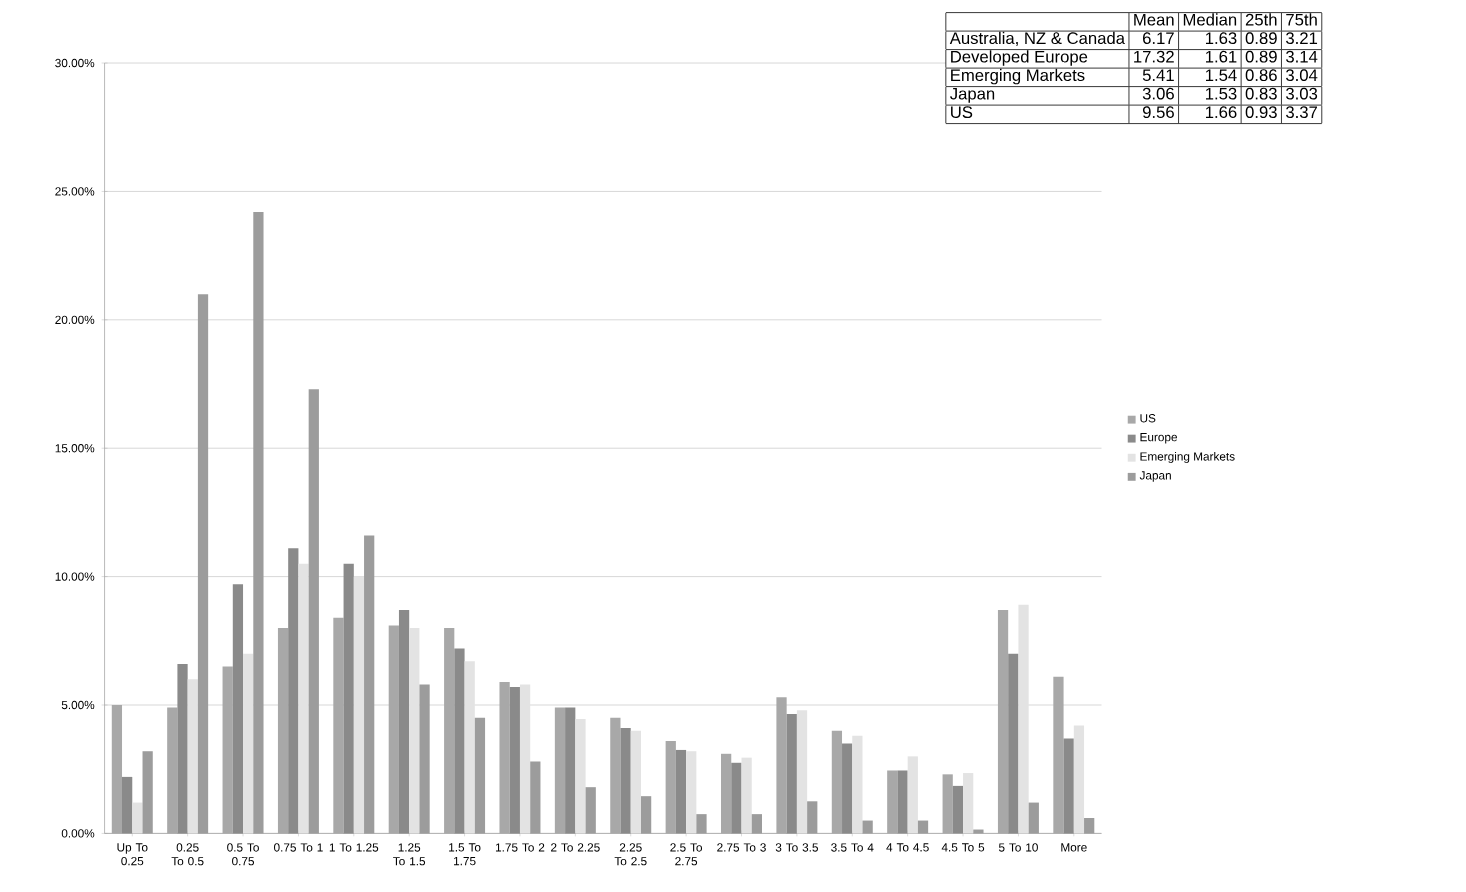 The width and height of the screenshot is (1466, 892). What do you see at coordinates (1037, 38) in the screenshot?
I see `text: Australia, NZ & Canada` at bounding box center [1037, 38].